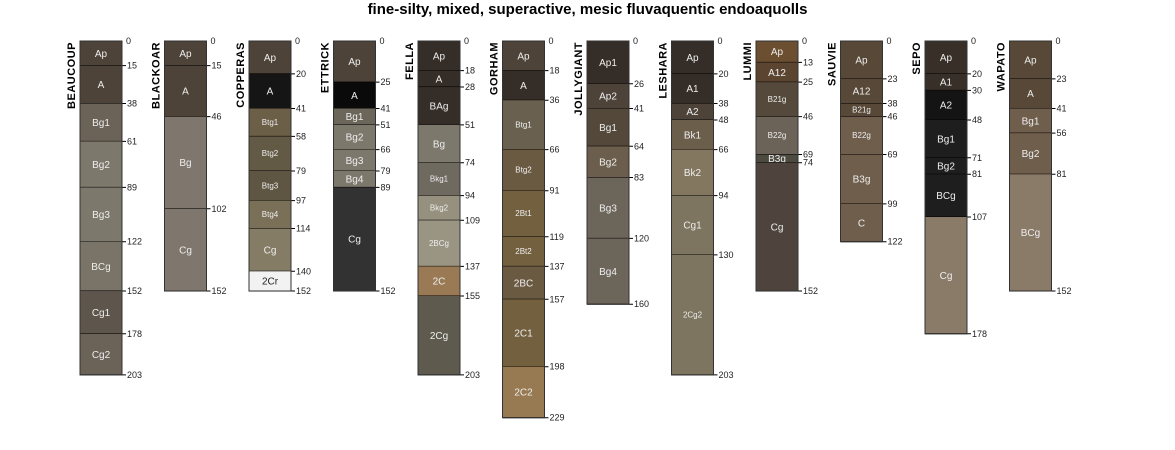  I want to click on depth-label: 229, so click(557, 418).